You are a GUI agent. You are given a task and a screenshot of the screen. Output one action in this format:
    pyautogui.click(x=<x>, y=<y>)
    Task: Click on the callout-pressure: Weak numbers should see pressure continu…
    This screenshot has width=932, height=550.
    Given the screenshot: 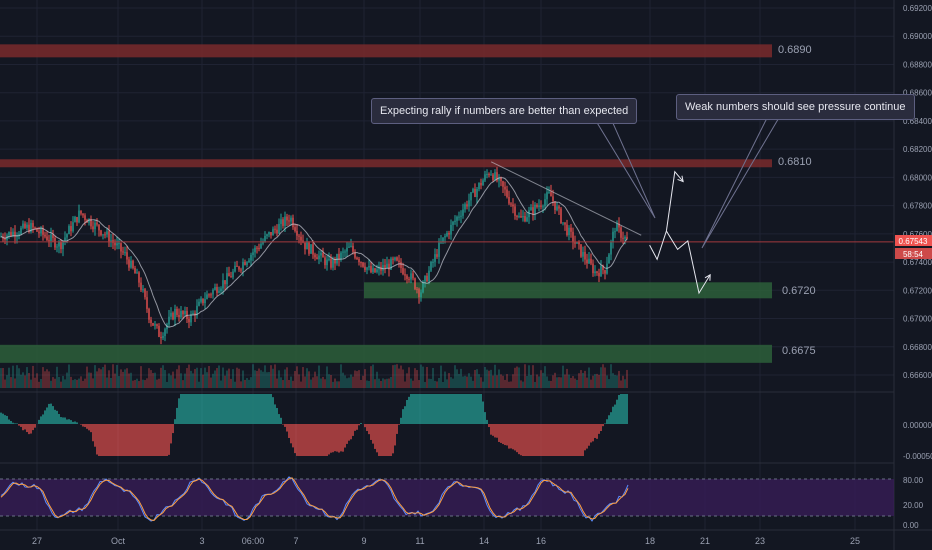 What is the action you would take?
    pyautogui.click(x=795, y=107)
    